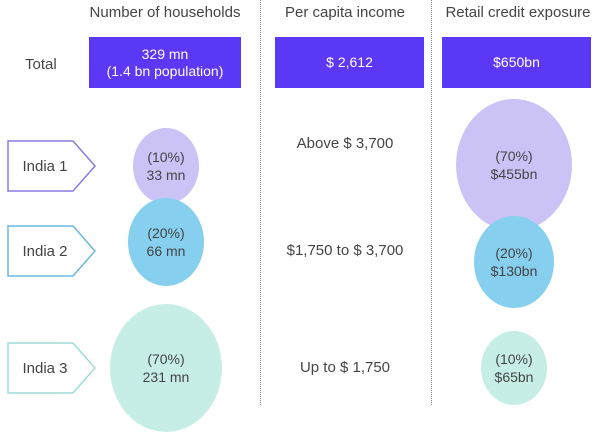 This screenshot has width=600, height=432. I want to click on credit-share: (70%), so click(514, 156).